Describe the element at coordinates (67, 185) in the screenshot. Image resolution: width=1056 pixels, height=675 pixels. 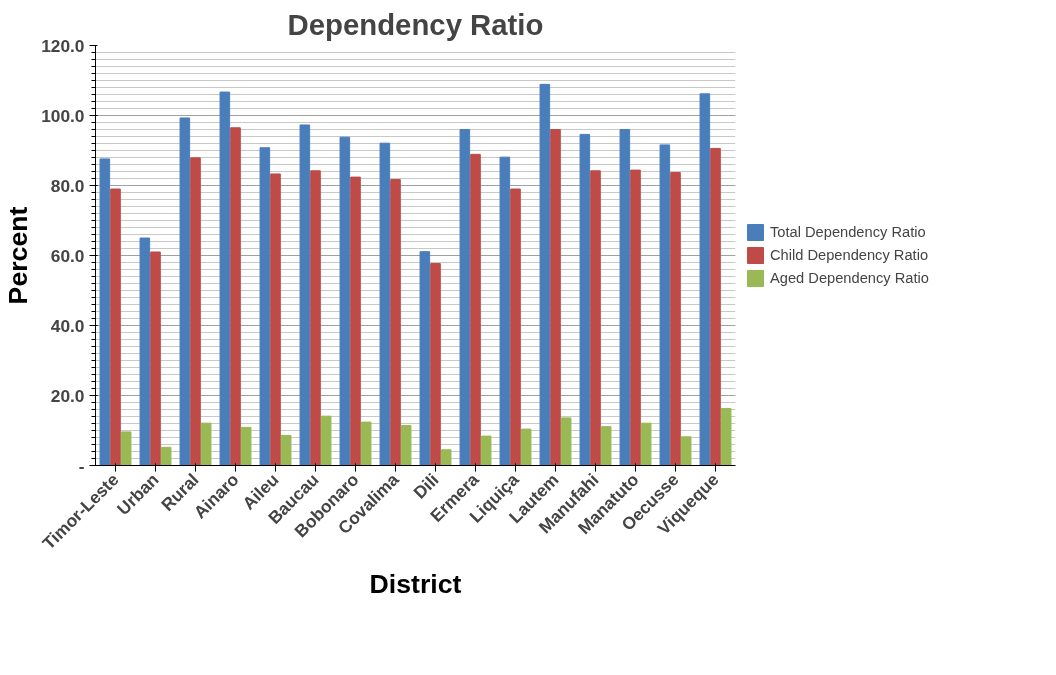
I see `y-tick-label: 80.0` at that location.